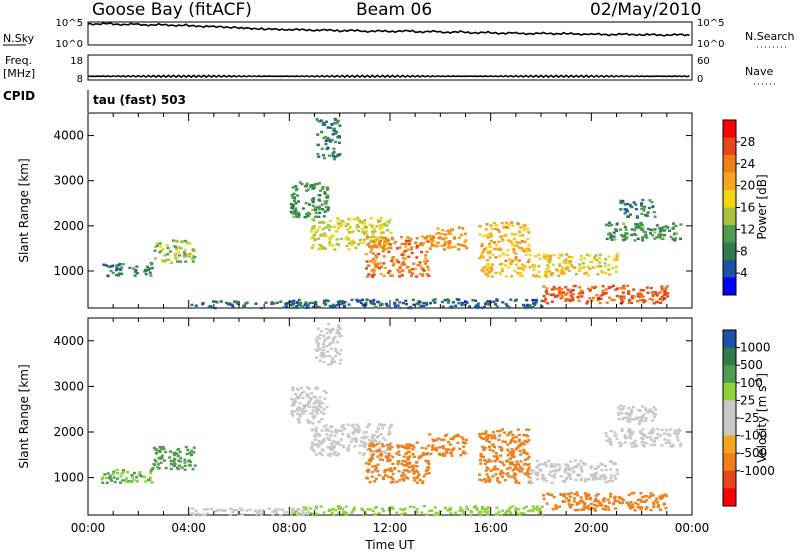  I want to click on velocity-colorbar-label: -25, so click(750, 418).